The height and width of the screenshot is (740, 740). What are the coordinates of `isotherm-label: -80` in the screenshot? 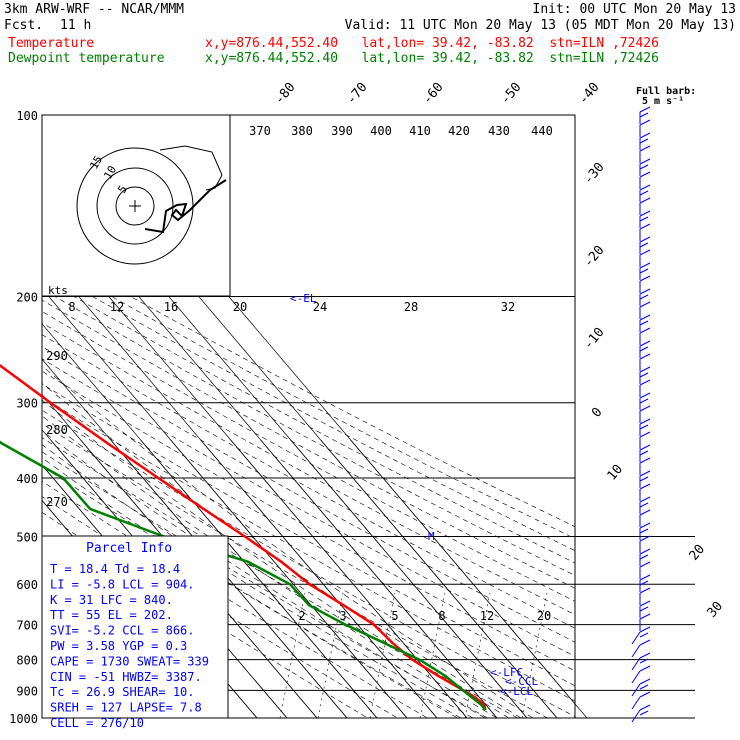 It's located at (285, 94).